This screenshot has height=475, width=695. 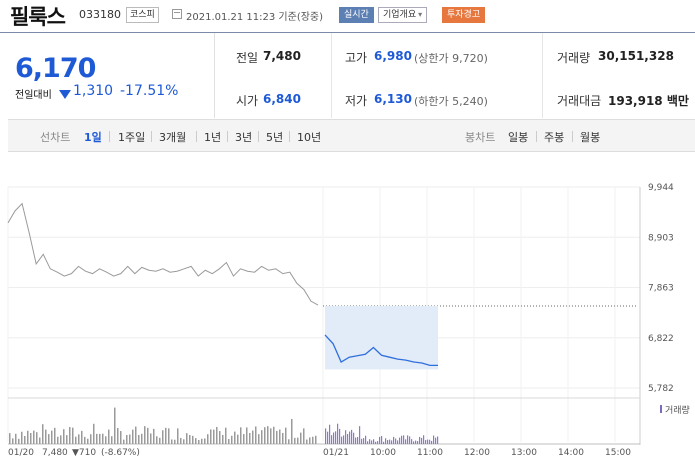 I want to click on prev-day-price-line, so click(x=163, y=254).